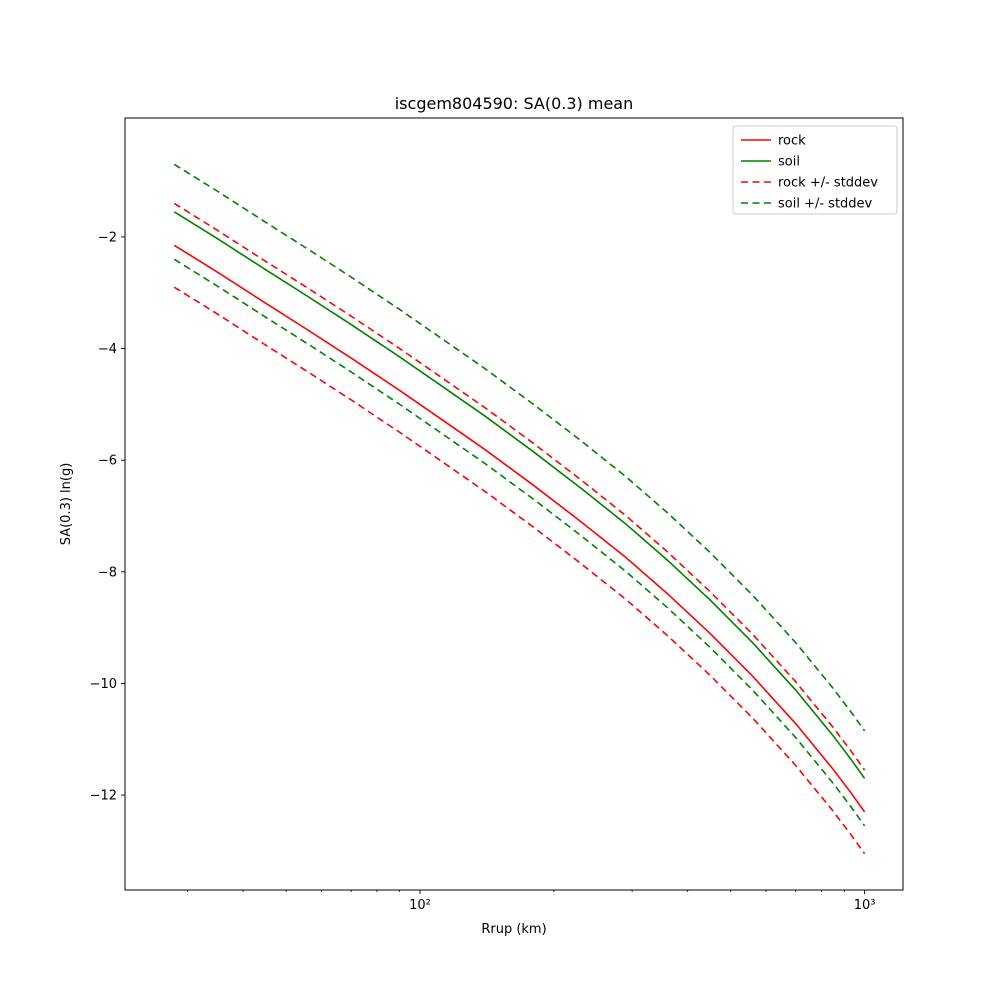 This screenshot has width=1000, height=1004. I want to click on x-axis-minor-ticks, so click(516, 891).